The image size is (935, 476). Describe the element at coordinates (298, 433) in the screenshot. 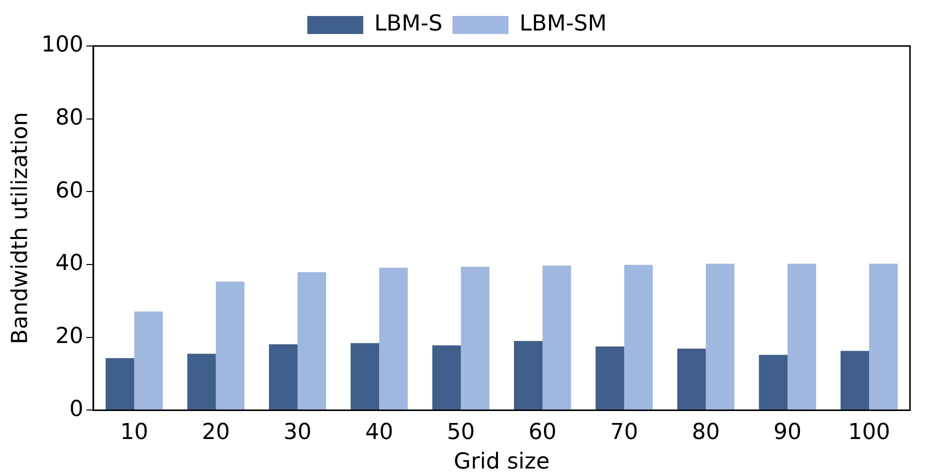

I see `x-tick-label: 30` at that location.